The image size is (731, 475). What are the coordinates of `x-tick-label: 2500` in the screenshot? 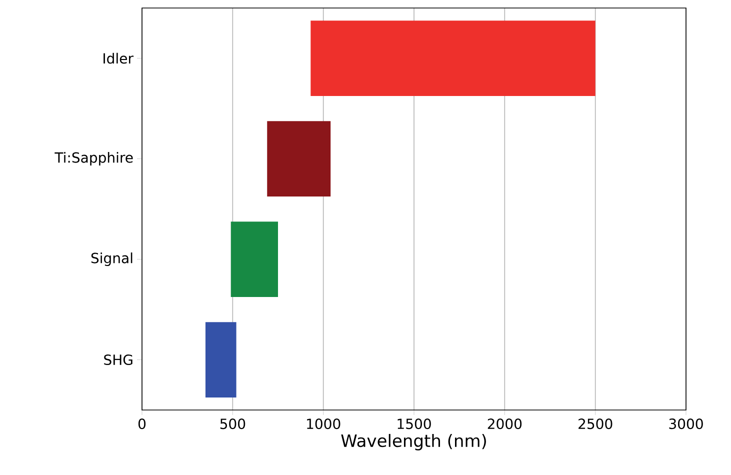 It's located at (595, 424).